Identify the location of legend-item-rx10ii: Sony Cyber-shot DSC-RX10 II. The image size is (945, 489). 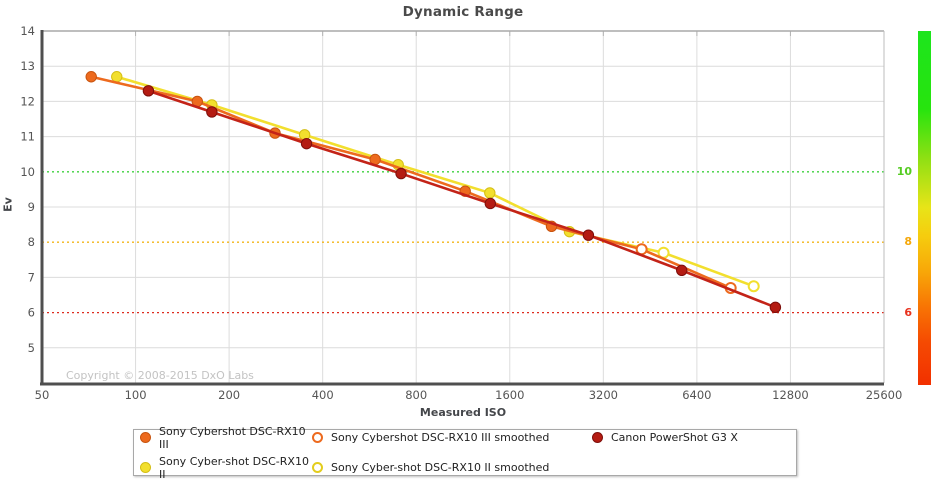
(226, 468).